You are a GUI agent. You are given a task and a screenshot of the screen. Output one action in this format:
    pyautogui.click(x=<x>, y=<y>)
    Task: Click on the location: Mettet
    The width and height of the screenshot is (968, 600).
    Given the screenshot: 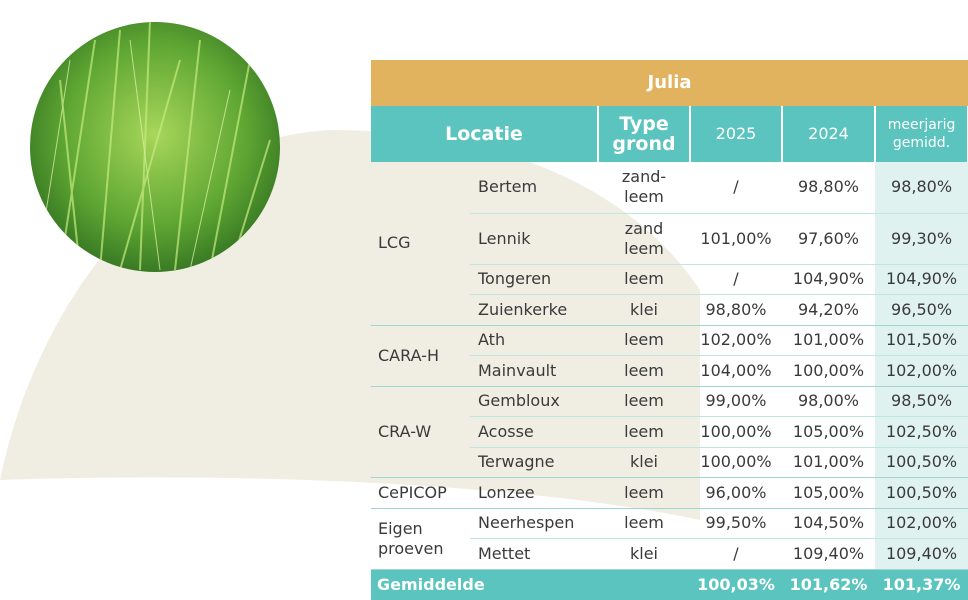 What is the action you would take?
    pyautogui.click(x=534, y=554)
    